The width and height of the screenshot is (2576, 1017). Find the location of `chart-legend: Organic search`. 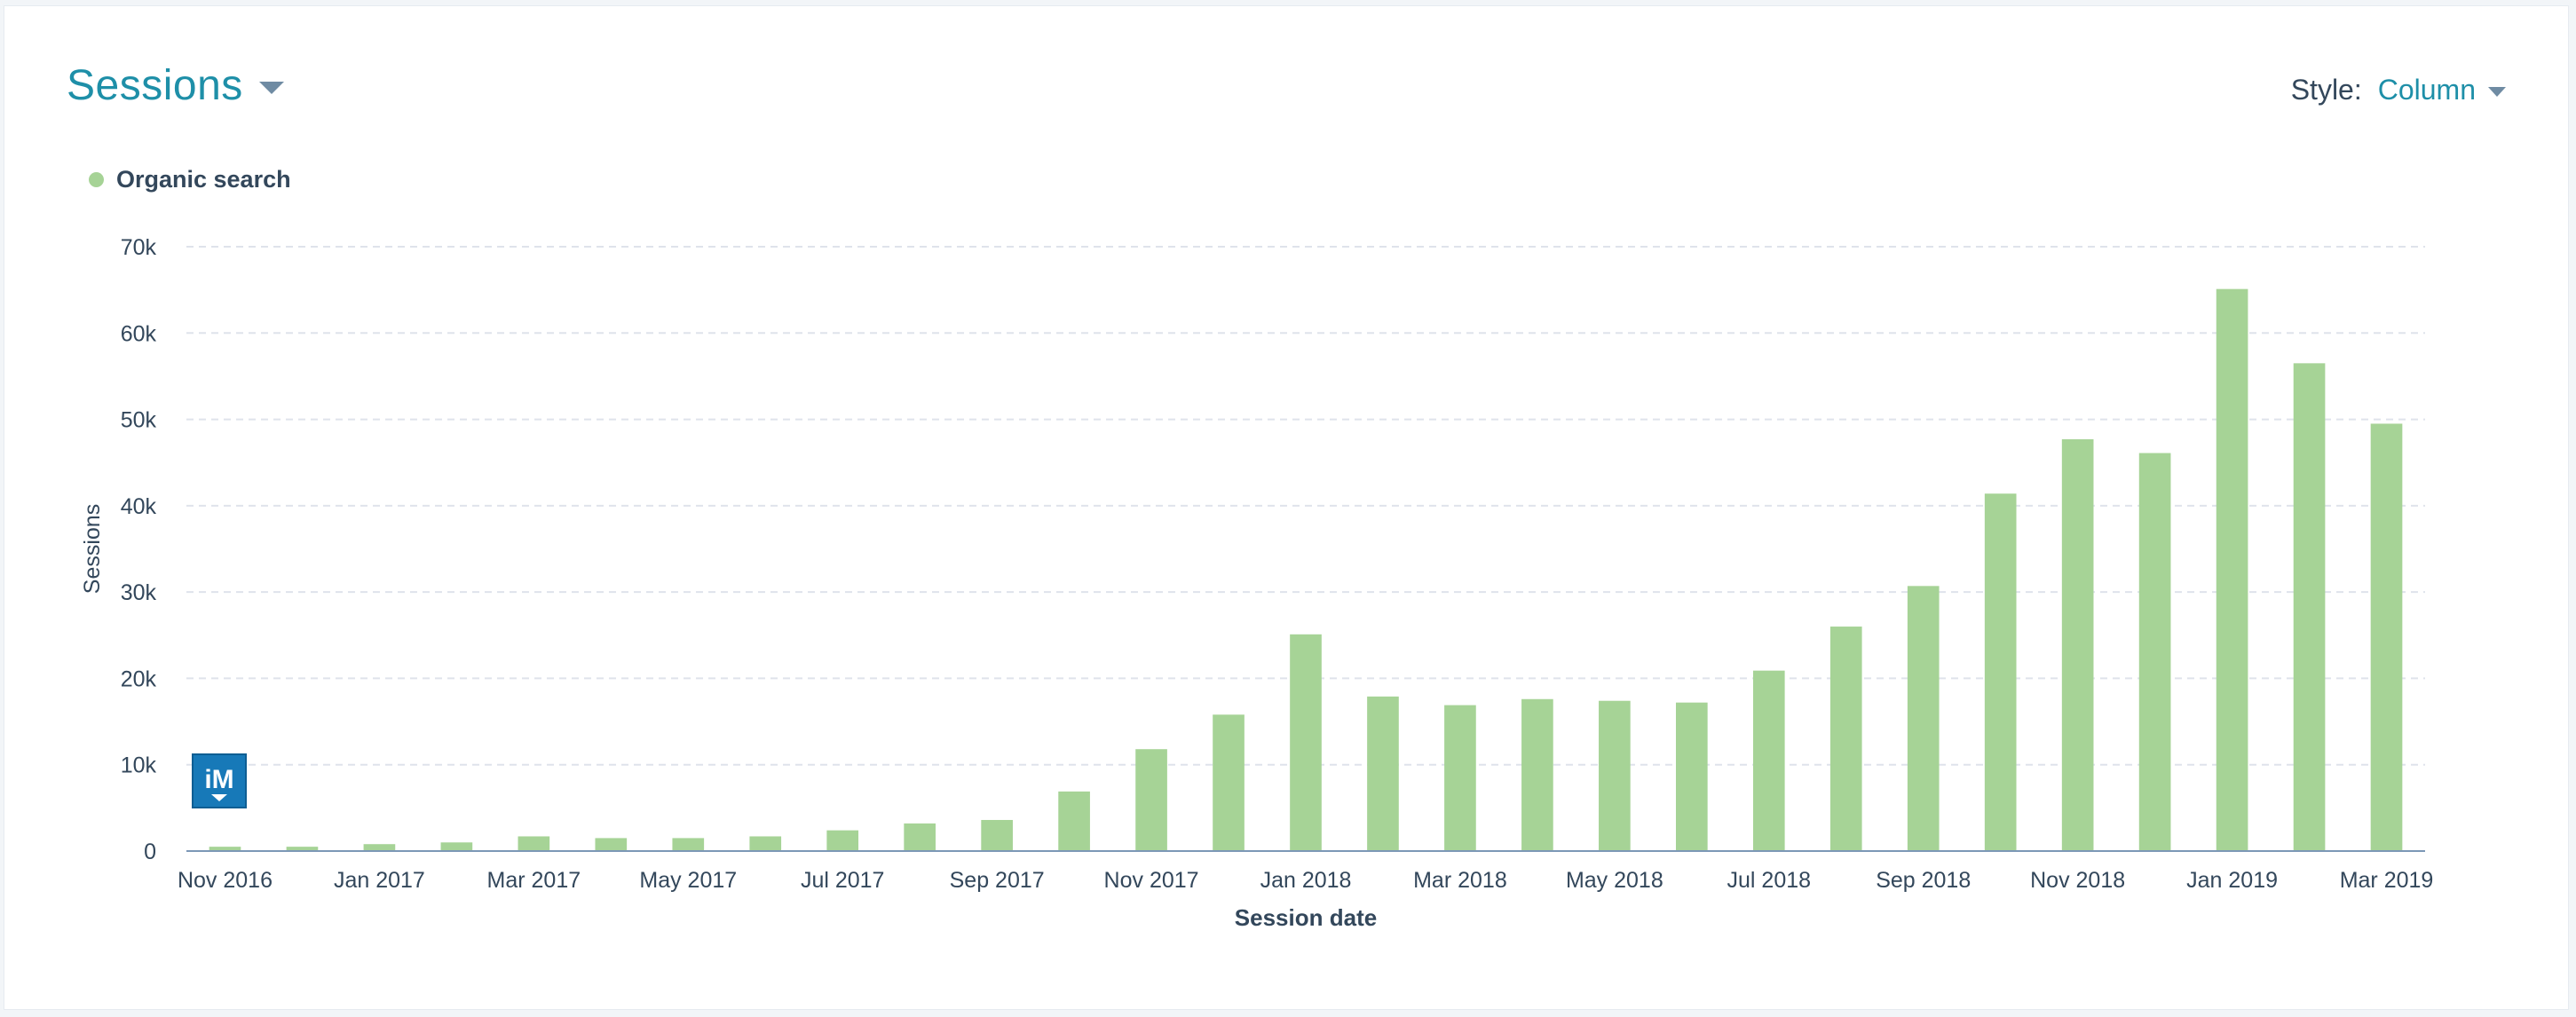

chart-legend: Organic search is located at coordinates (190, 179).